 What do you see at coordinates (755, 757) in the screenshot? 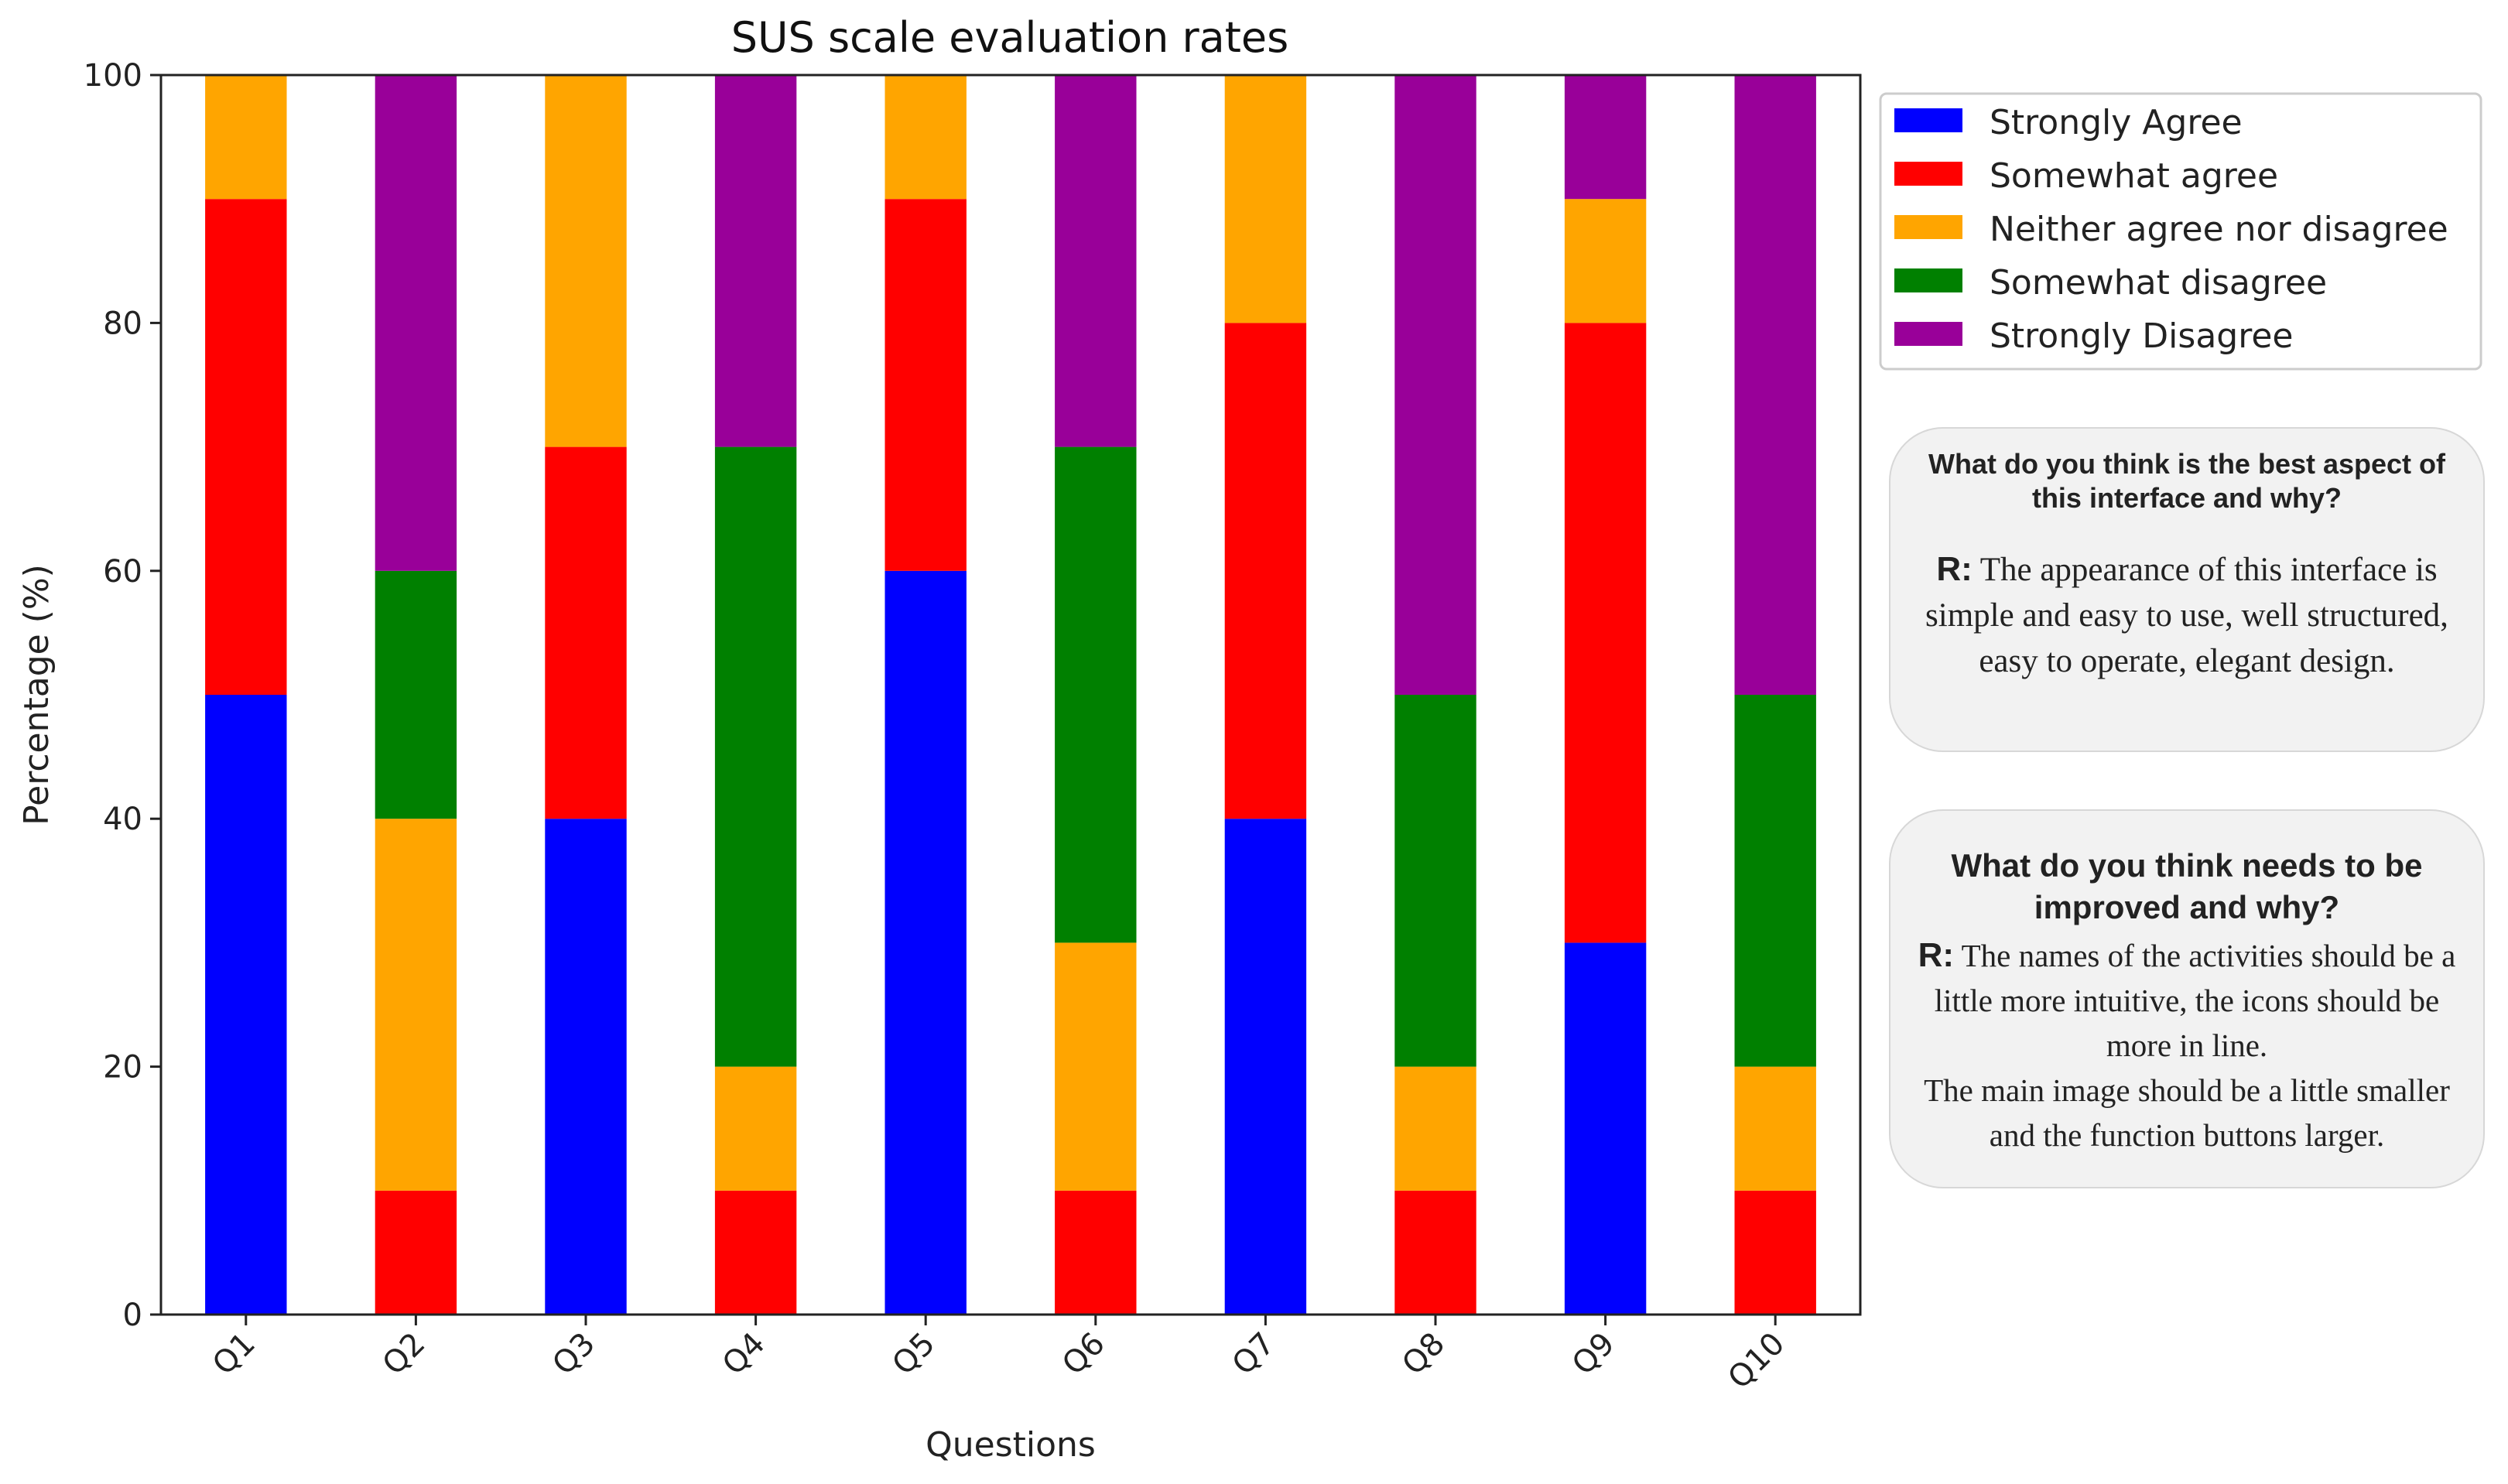
I see `bar-q4-somewhat-disagree` at bounding box center [755, 757].